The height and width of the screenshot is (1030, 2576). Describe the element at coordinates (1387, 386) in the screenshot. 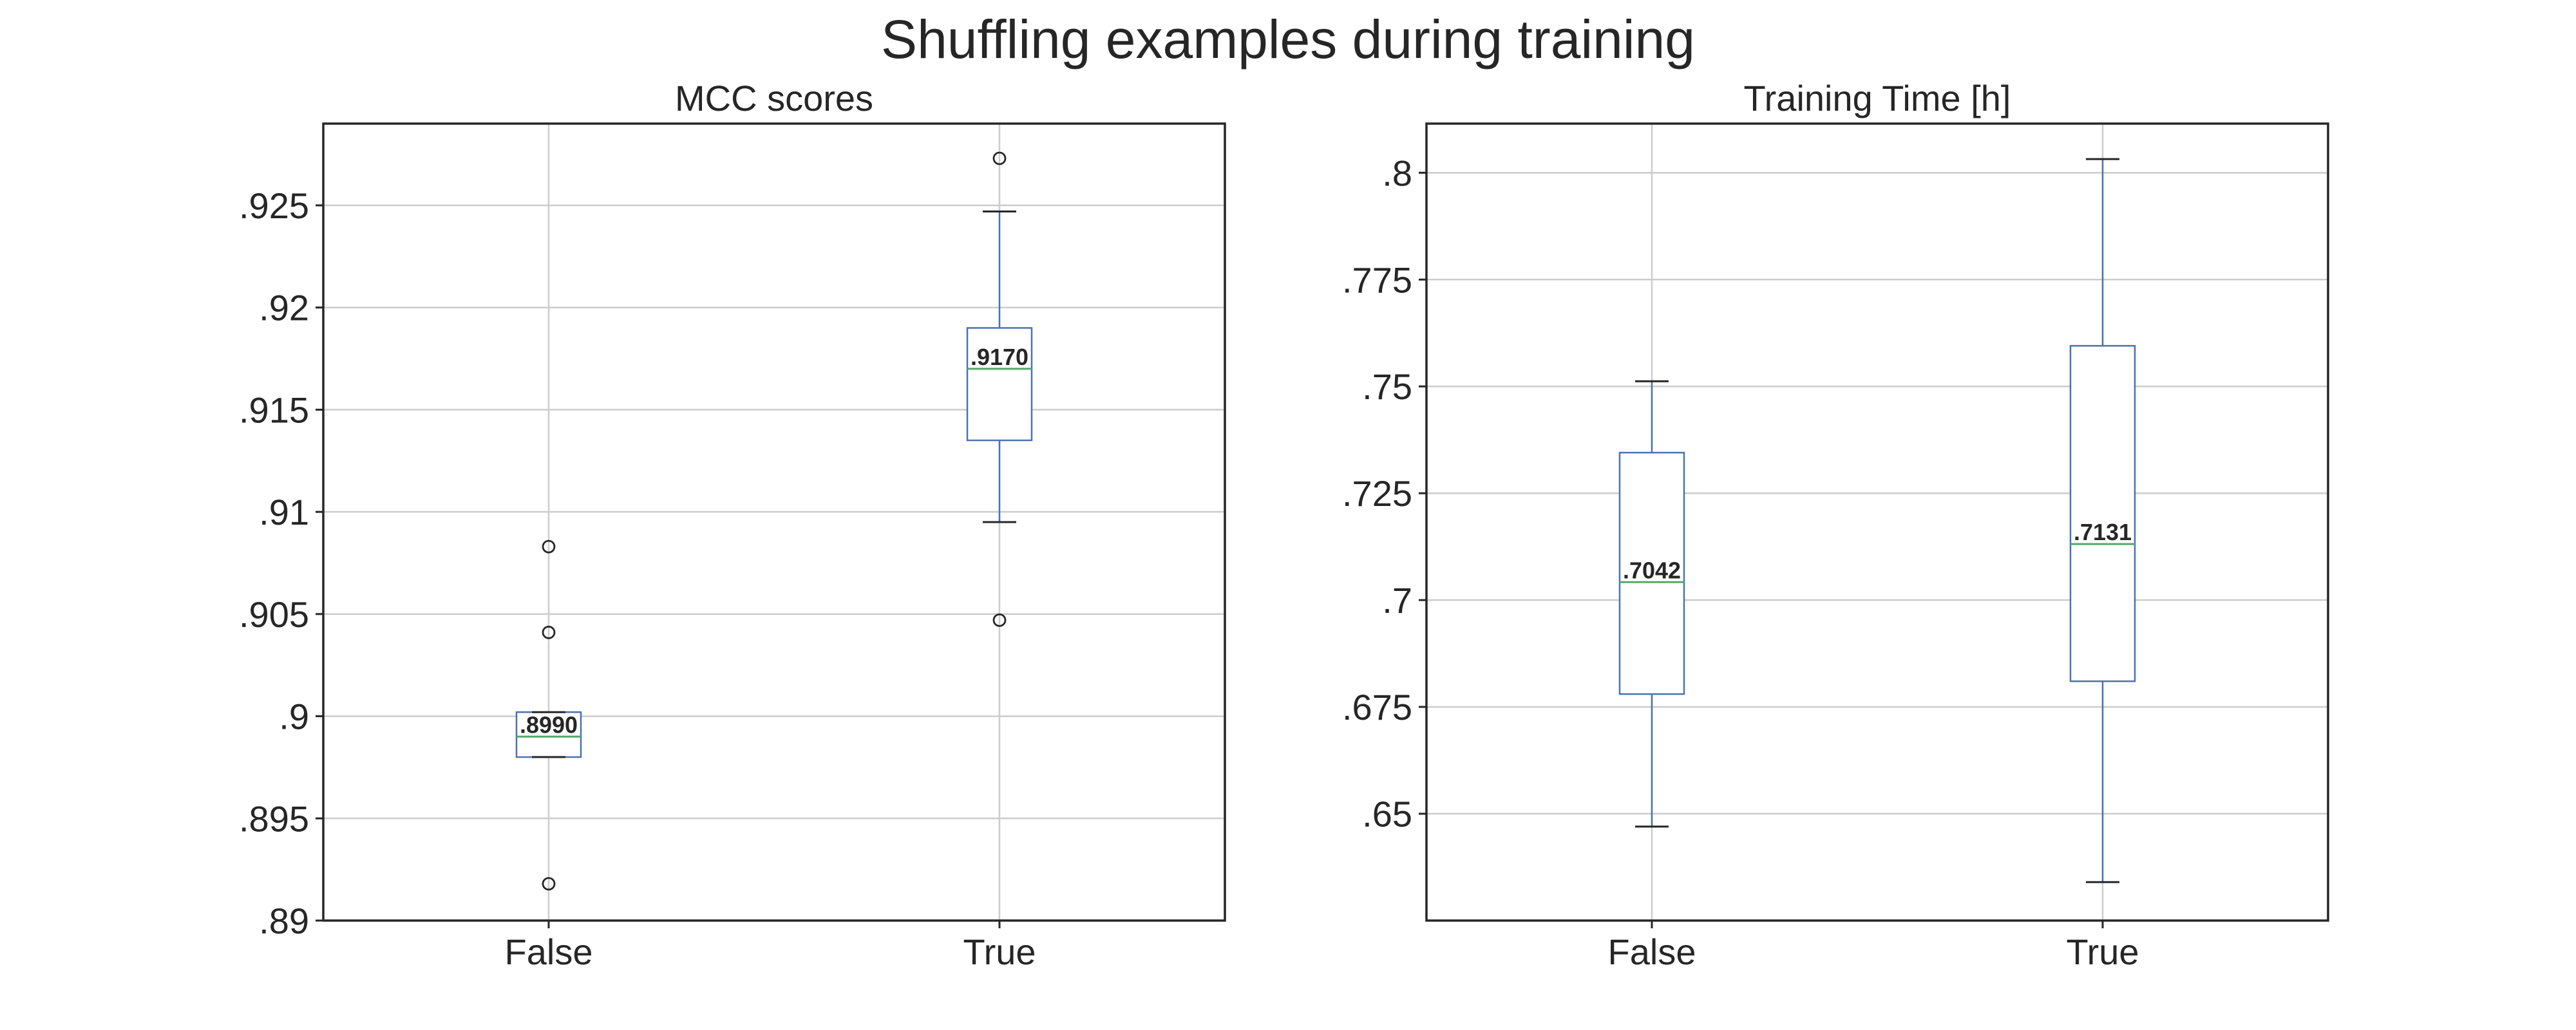

I see `y-tick-label: .75` at that location.